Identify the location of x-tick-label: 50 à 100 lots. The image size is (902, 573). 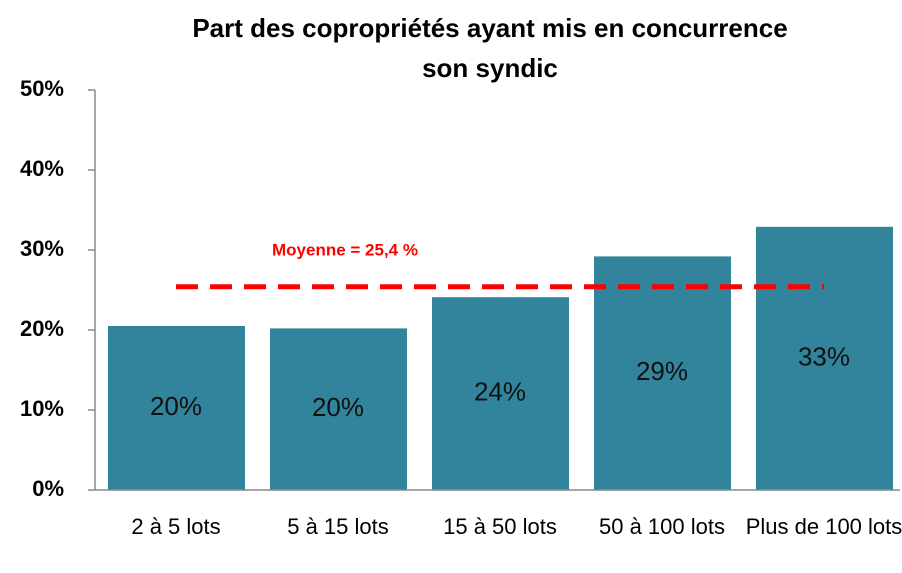
(662, 526).